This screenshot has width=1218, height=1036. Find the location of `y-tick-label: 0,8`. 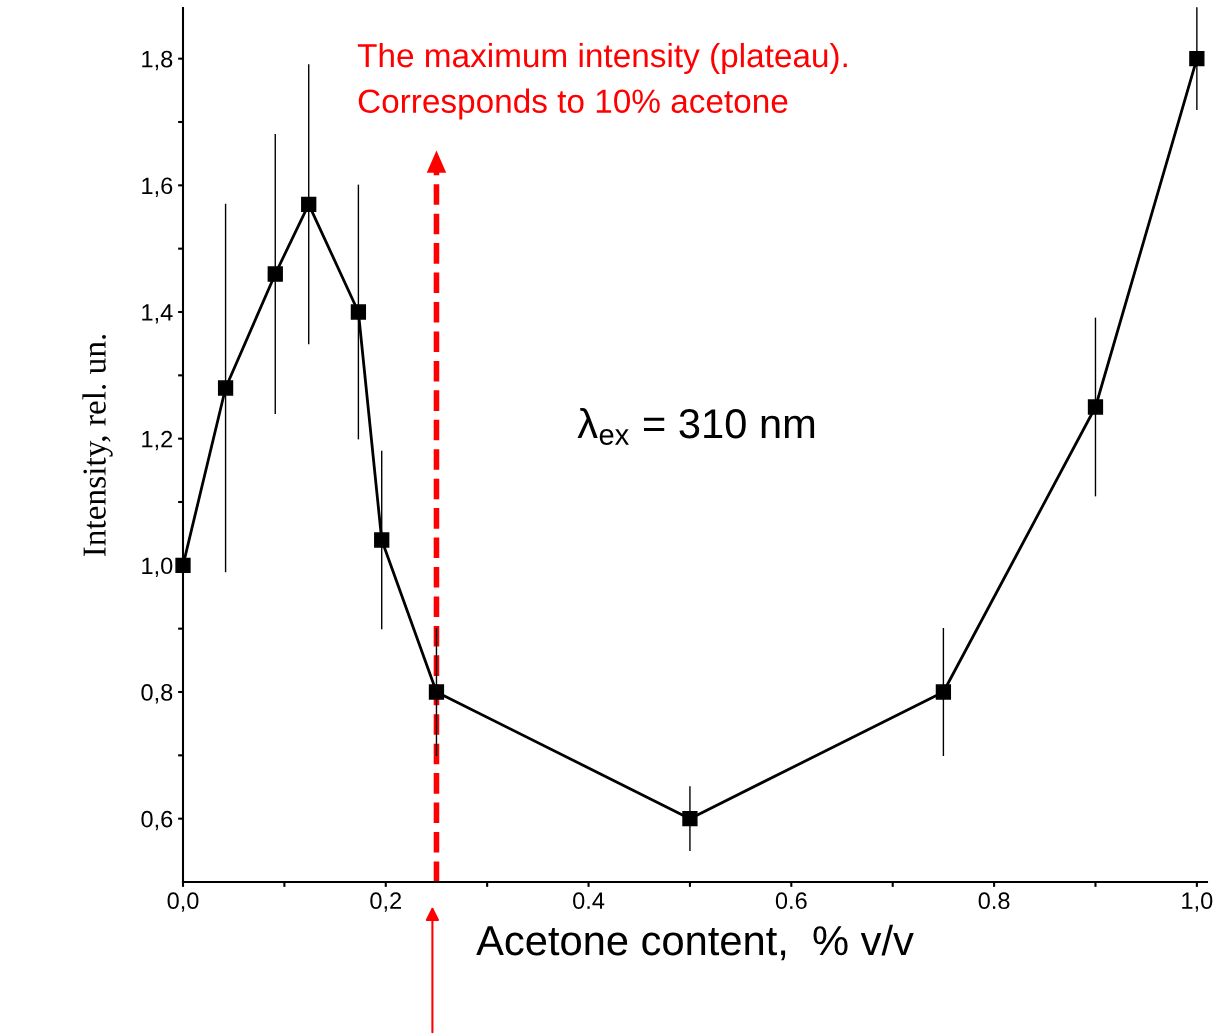

y-tick-label: 0,8 is located at coordinates (157, 694).